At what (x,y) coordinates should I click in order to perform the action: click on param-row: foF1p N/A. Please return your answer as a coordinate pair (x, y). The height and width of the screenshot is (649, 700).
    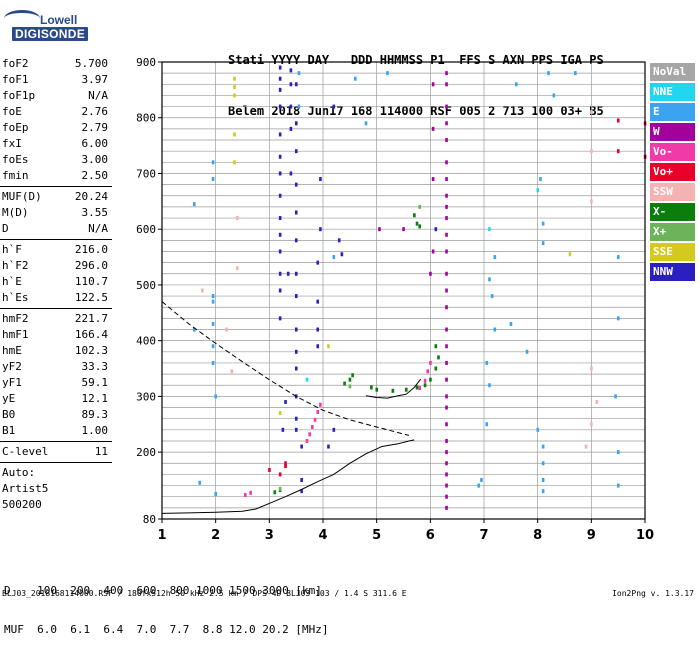
    Looking at the image, I should click on (56, 96).